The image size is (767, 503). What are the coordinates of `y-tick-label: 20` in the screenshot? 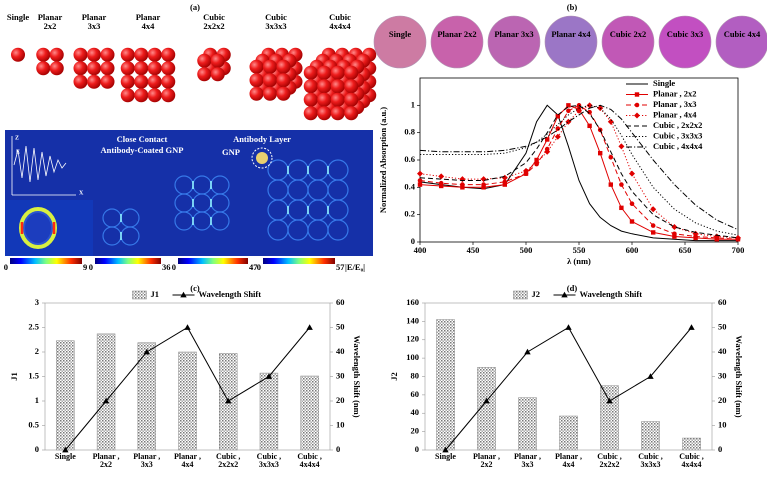 It's located at (415, 431).